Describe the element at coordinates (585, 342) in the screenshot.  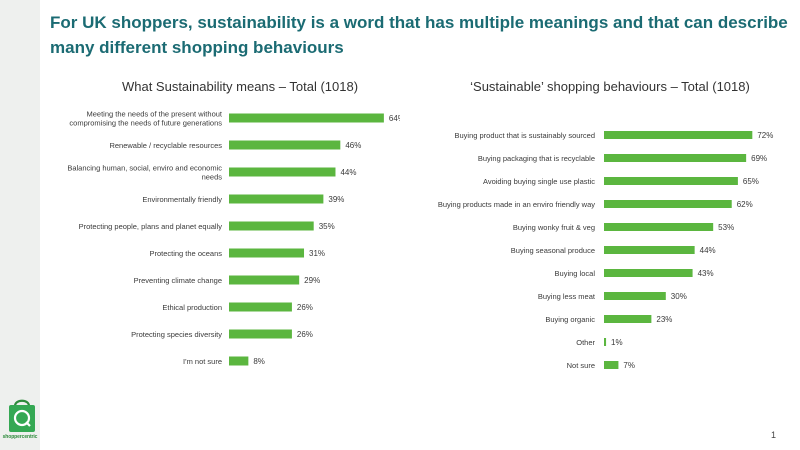
I see `category-label: Other` at that location.